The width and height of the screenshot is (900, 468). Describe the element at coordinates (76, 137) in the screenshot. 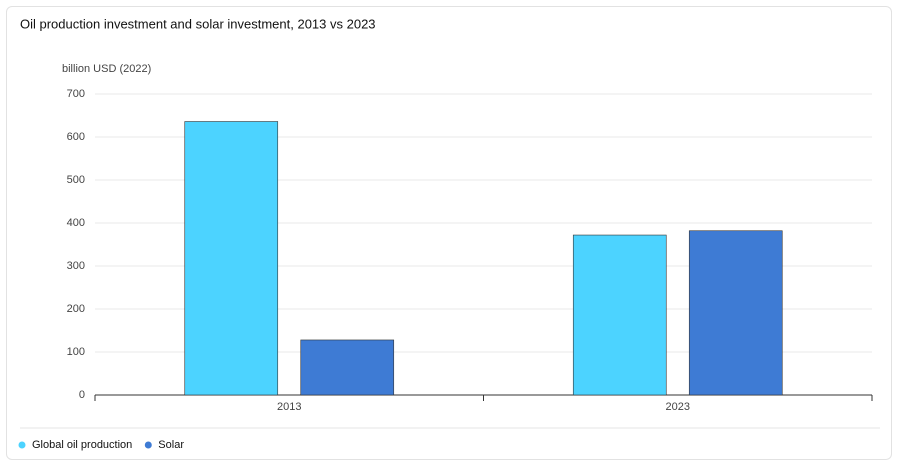

I see `y-tick-label: 600` at that location.